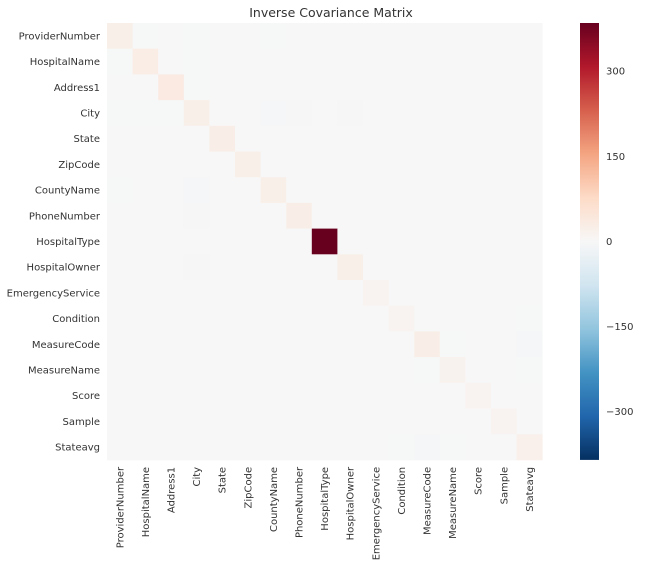  Describe the element at coordinates (589, 241) in the screenshot. I see `colorbar` at that location.